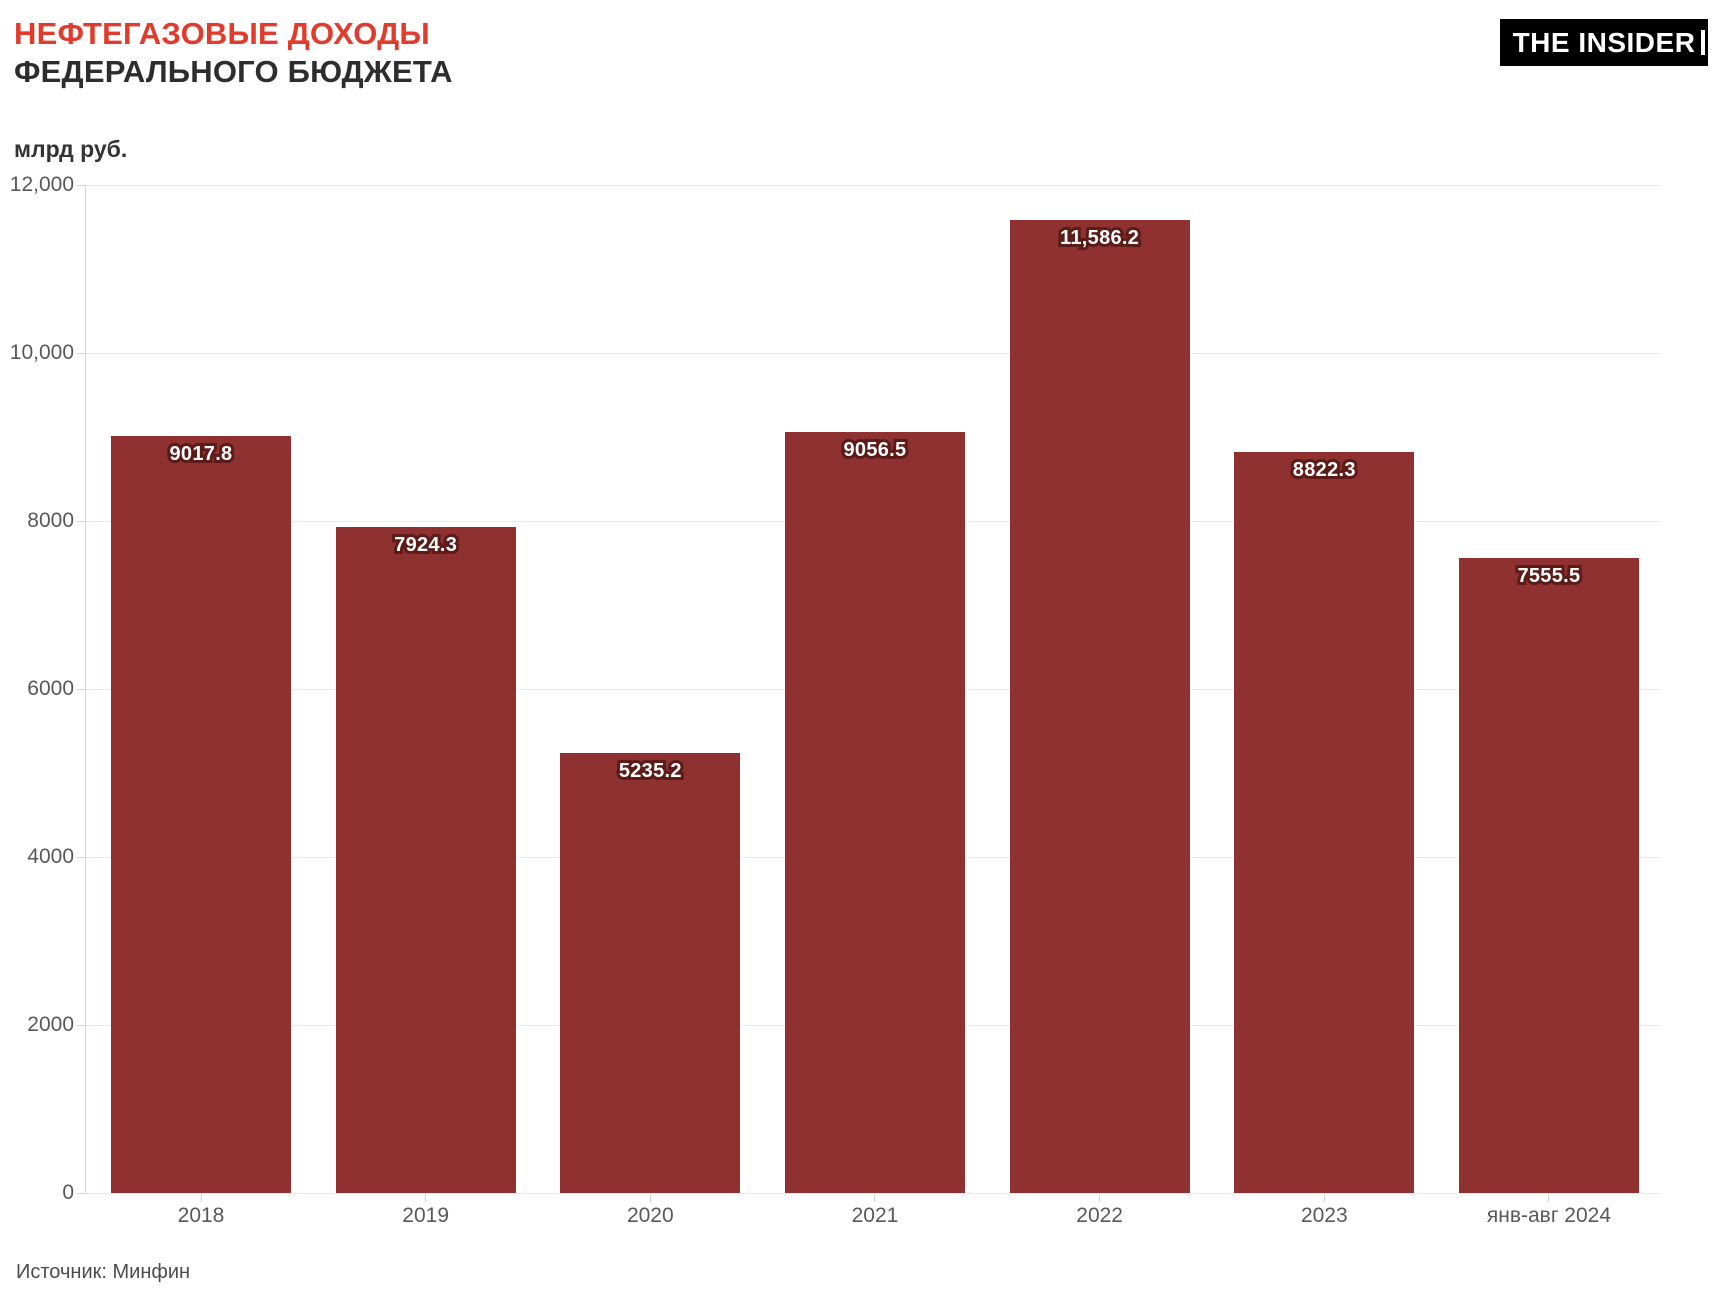  Describe the element at coordinates (50, 1024) in the screenshot. I see `y-tick-label-2000: 2000` at that location.